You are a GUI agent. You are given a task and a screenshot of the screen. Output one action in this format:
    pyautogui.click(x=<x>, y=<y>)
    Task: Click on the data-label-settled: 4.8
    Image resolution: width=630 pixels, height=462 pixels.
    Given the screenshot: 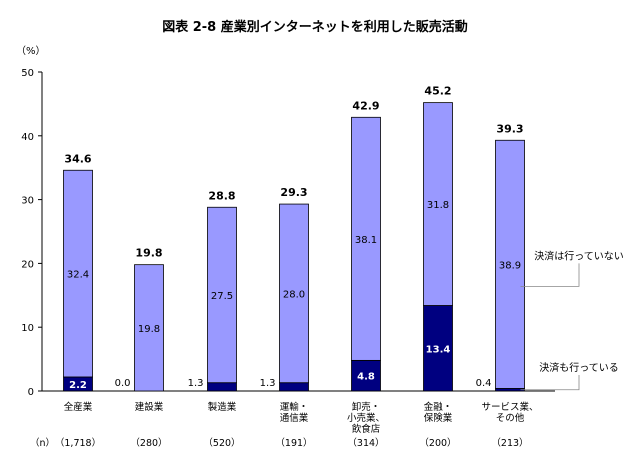 What is the action you would take?
    pyautogui.click(x=366, y=377)
    